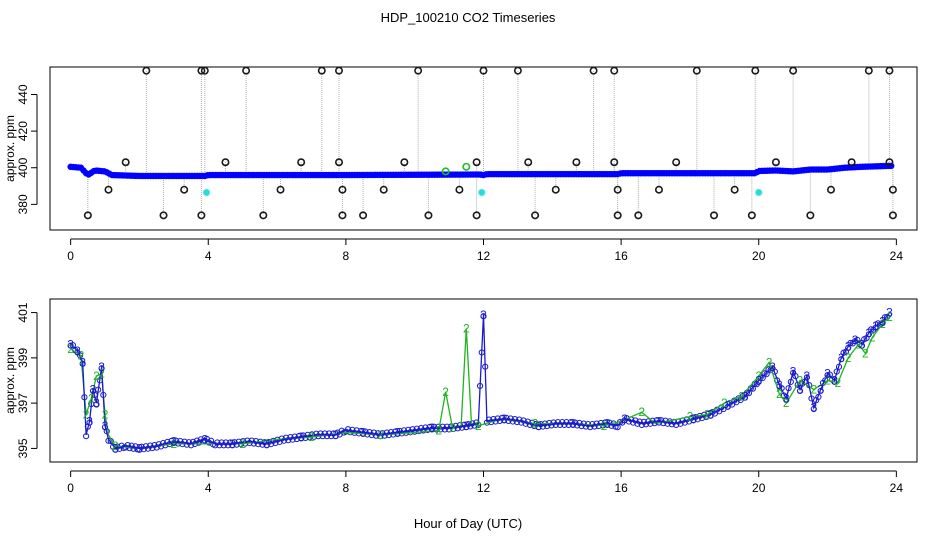  I want to click on x-tick-label: 16, so click(621, 488).